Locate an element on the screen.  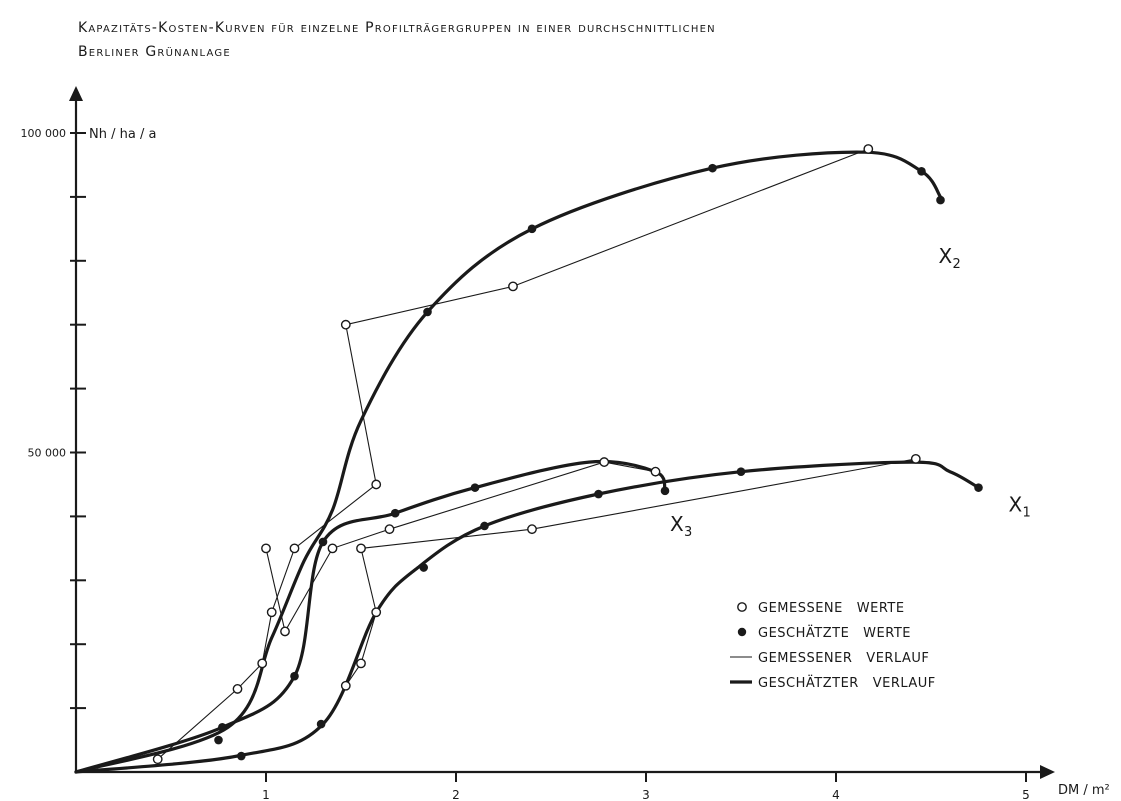
y-axis-label: Nh / ha / a is located at coordinates (122, 134).